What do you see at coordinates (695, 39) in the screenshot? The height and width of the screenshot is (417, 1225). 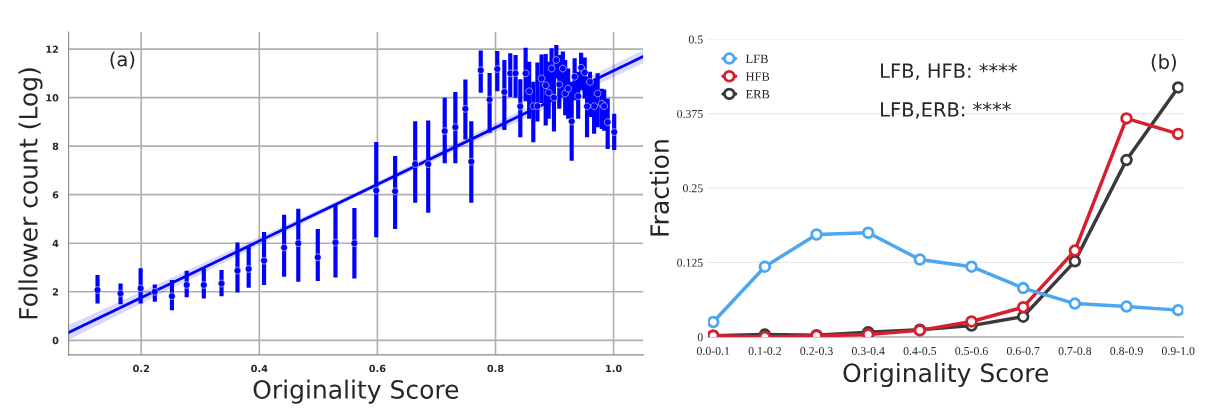 I see `y-tick-label: 0.5` at bounding box center [695, 39].